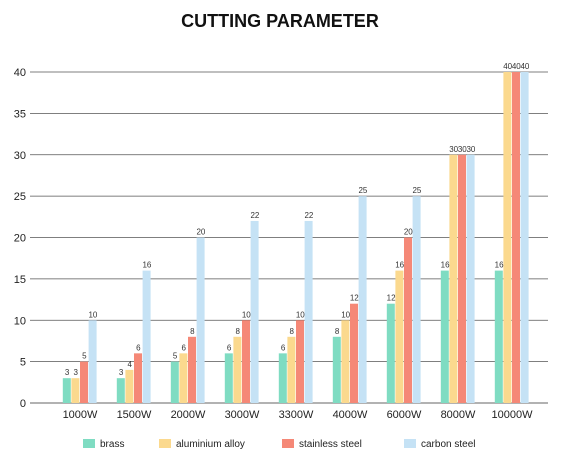  Describe the element at coordinates (20, 114) in the screenshot. I see `y-tick-label: 35` at that location.